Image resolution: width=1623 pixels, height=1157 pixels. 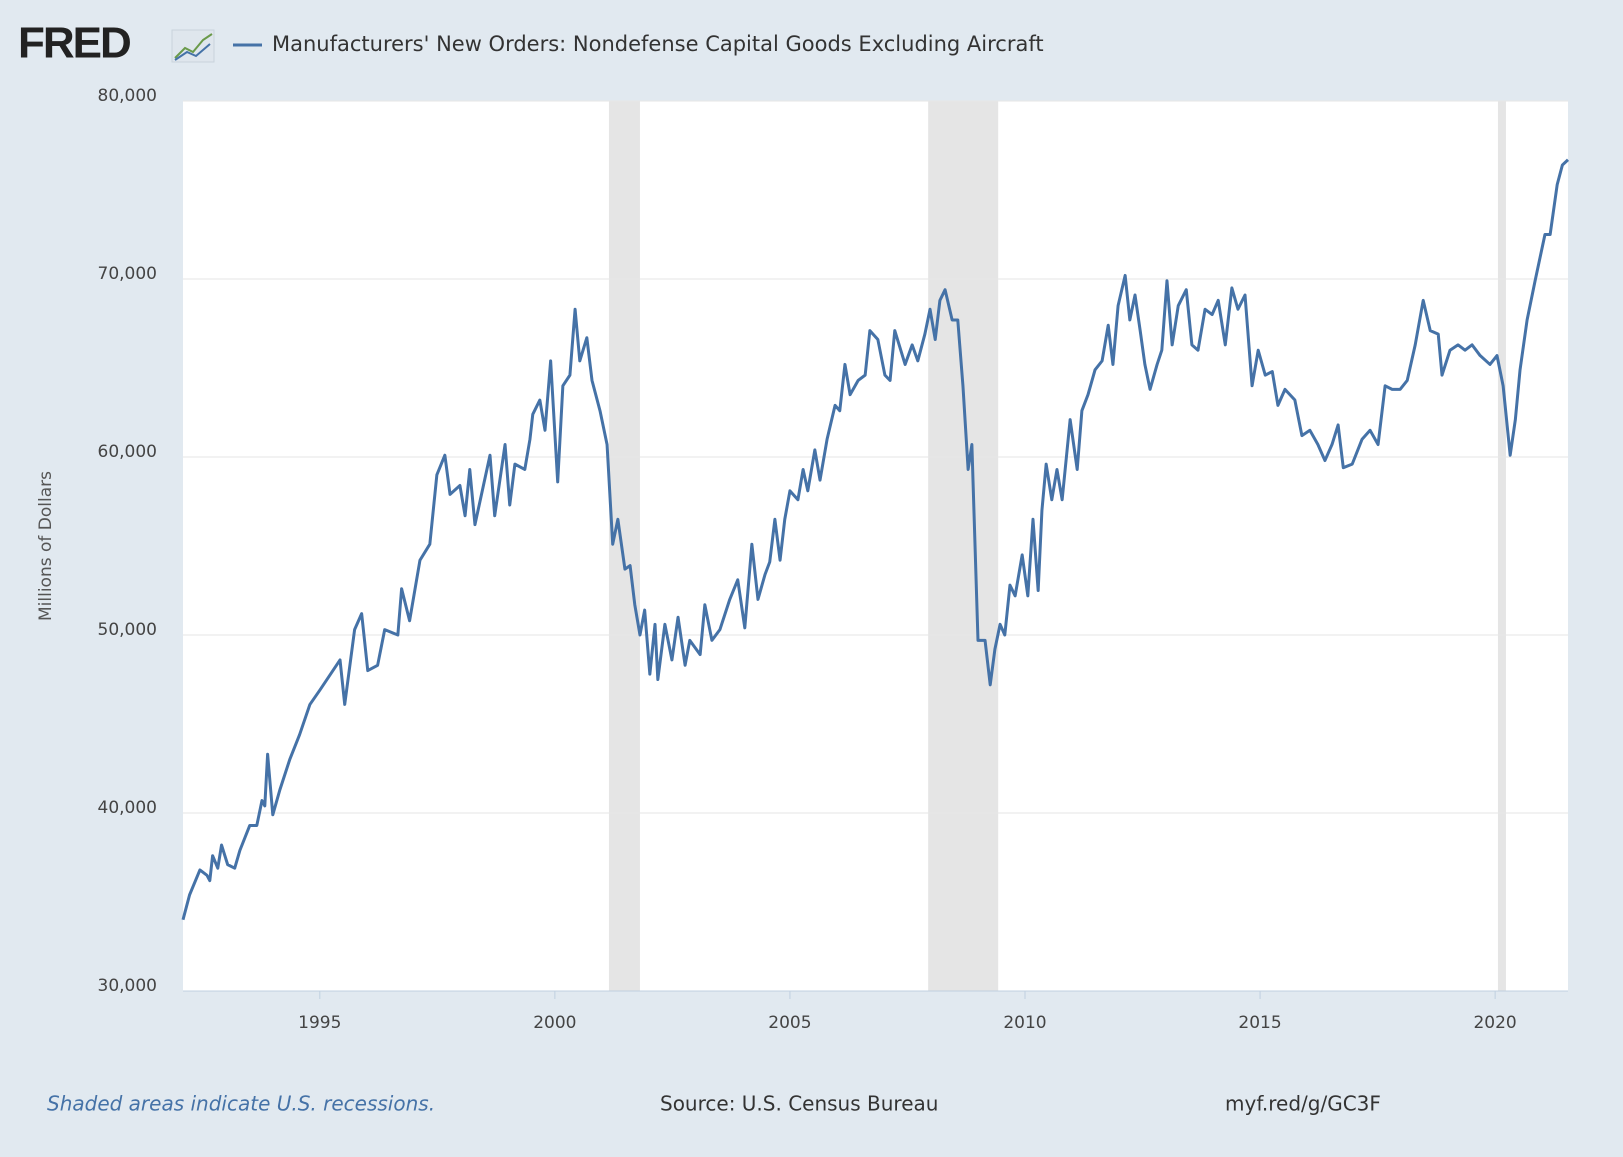 I want to click on y-tick-label: 70,000, so click(x=127, y=274).